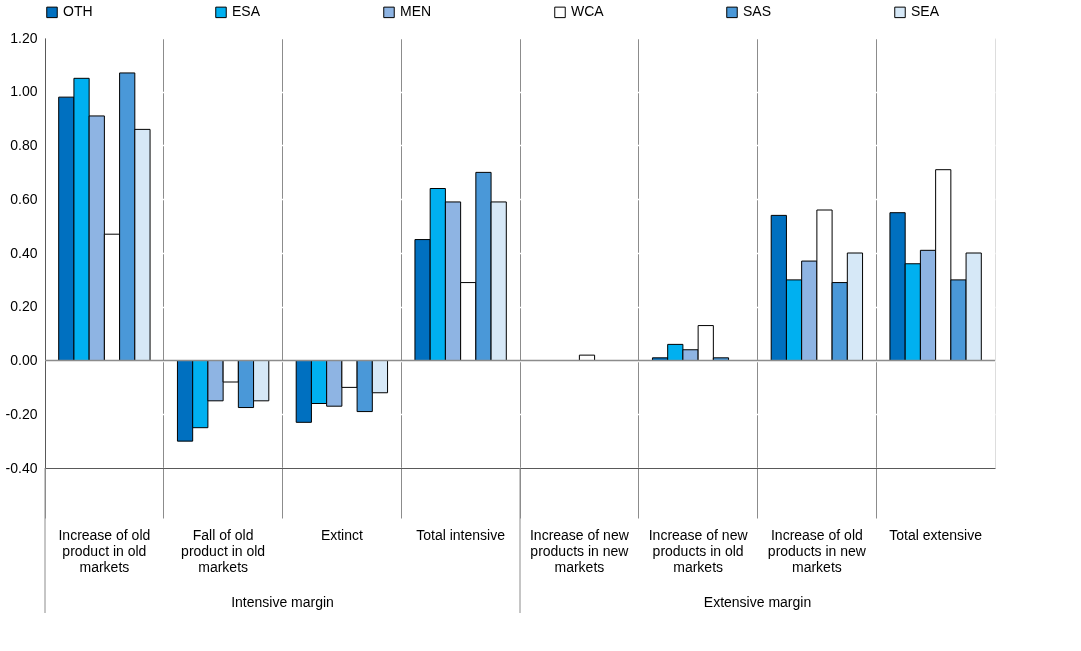 This screenshot has width=1081, height=651. Describe the element at coordinates (21, 467) in the screenshot. I see `y-tick-label: -0.40` at that location.